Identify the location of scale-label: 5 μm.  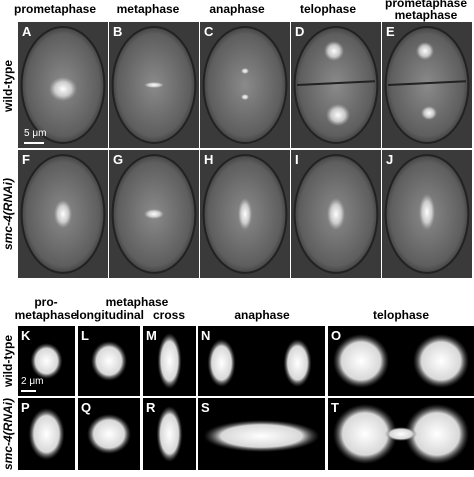
(35, 133).